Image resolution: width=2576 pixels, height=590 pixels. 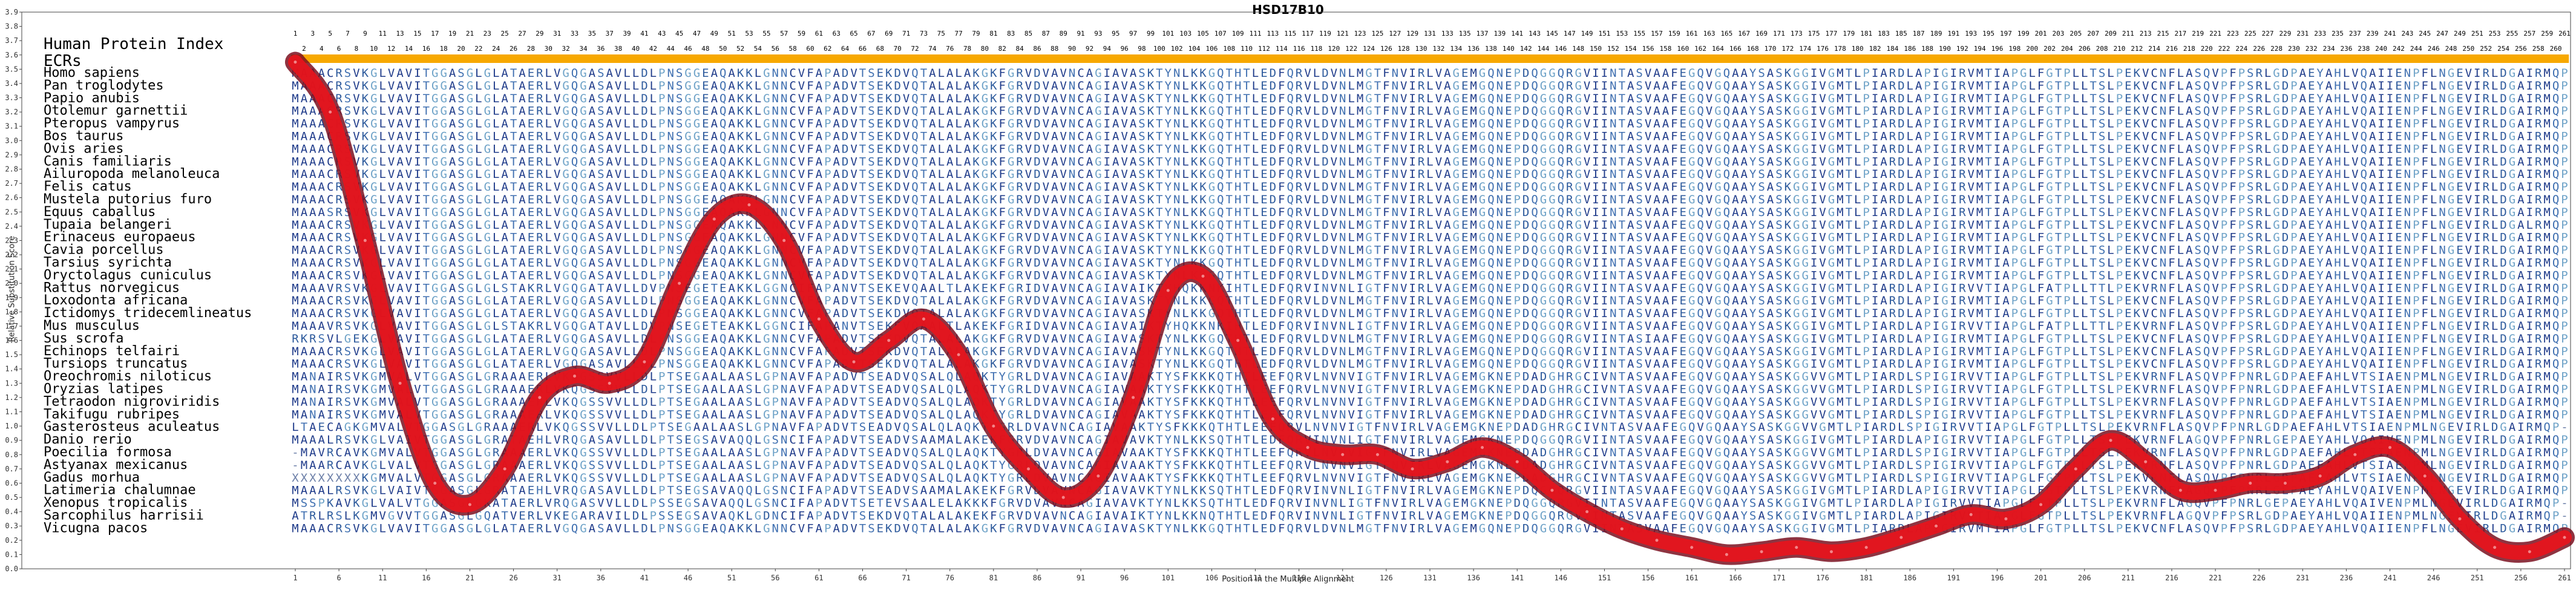 What do you see at coordinates (688, 578) in the screenshot?
I see `x-tick-label: 46` at bounding box center [688, 578].